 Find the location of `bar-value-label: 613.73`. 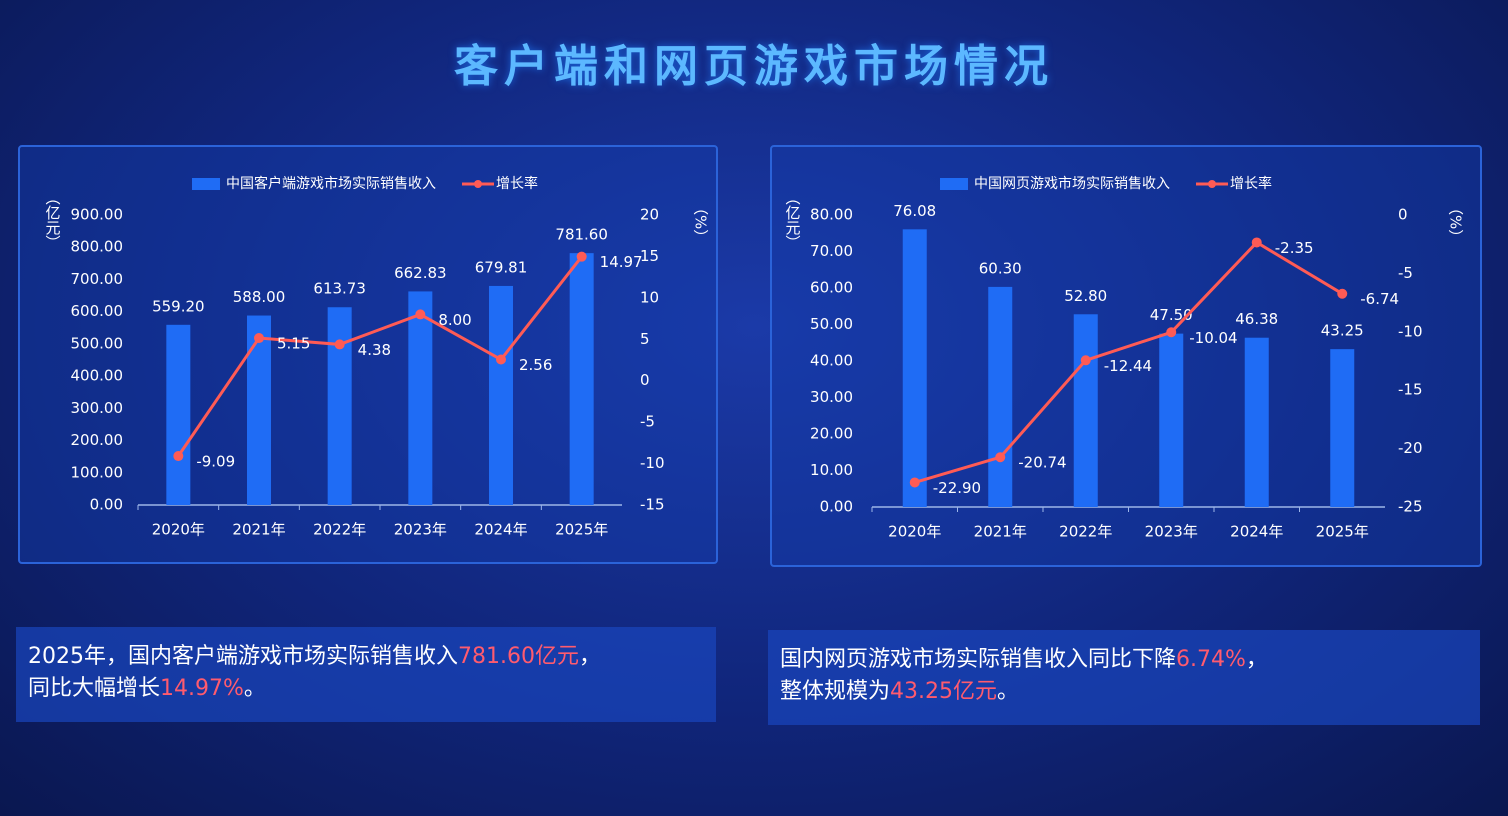

bar-value-label: 613.73 is located at coordinates (339, 289).